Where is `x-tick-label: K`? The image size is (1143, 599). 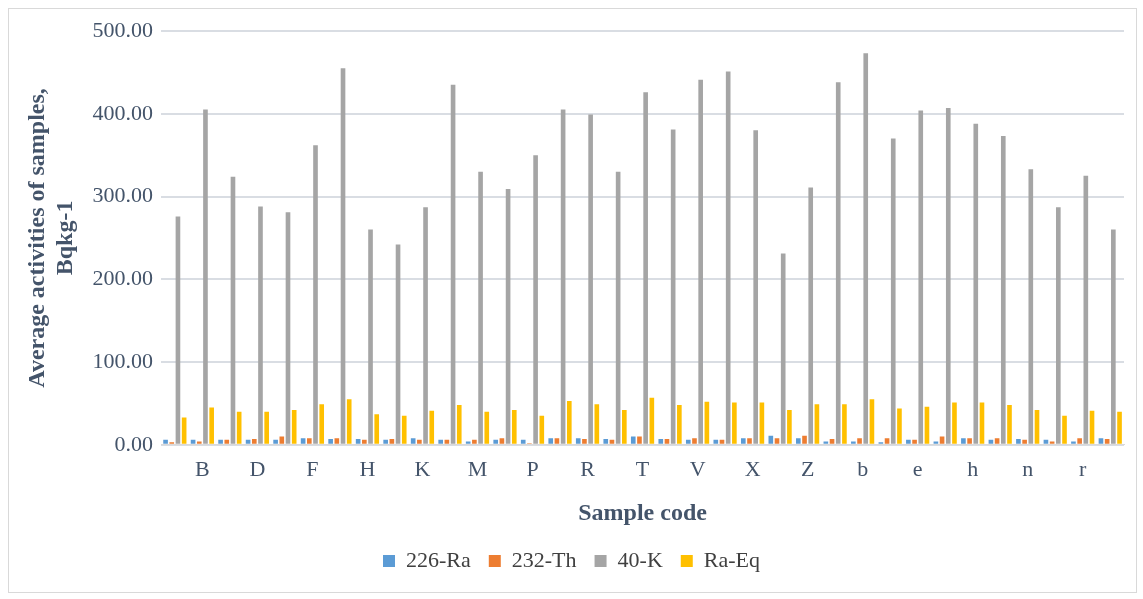 x-tick-label: K is located at coordinates (422, 468).